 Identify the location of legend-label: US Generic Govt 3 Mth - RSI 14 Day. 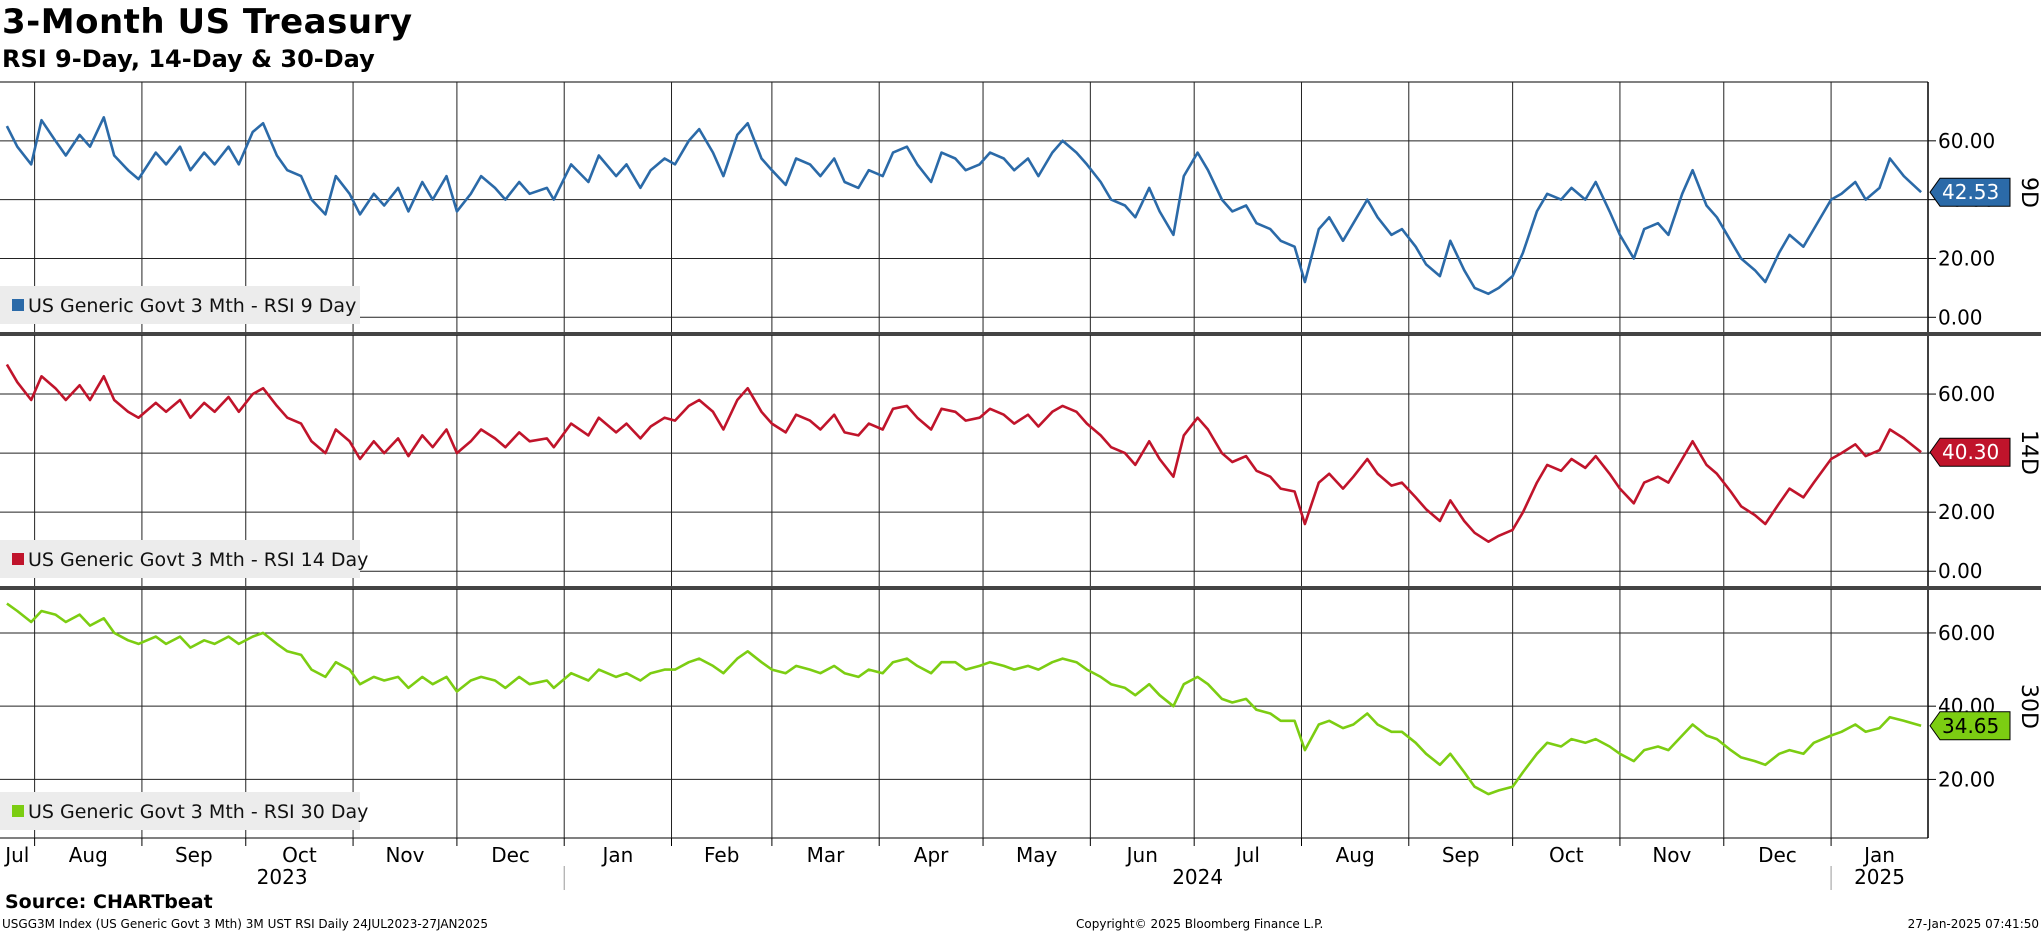
(198, 560).